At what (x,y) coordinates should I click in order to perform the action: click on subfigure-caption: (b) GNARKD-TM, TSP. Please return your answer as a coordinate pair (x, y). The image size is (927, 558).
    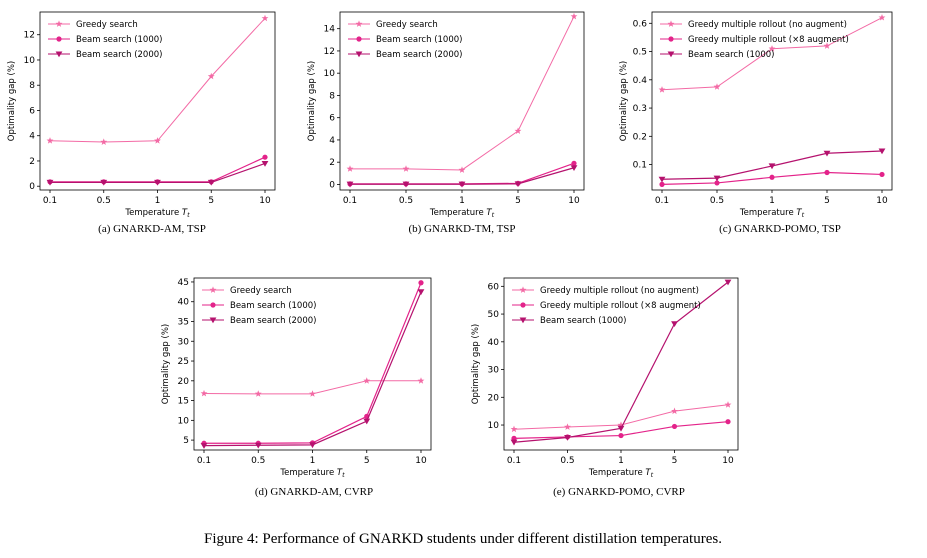
    Looking at the image, I should click on (461, 229).